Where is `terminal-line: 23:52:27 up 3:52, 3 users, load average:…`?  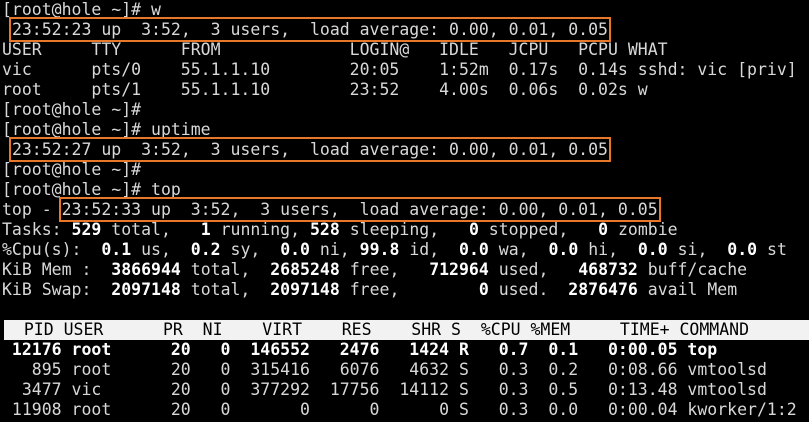
terminal-line: 23:52:27 up 3:52, 3 users, load average:… is located at coordinates (404, 149).